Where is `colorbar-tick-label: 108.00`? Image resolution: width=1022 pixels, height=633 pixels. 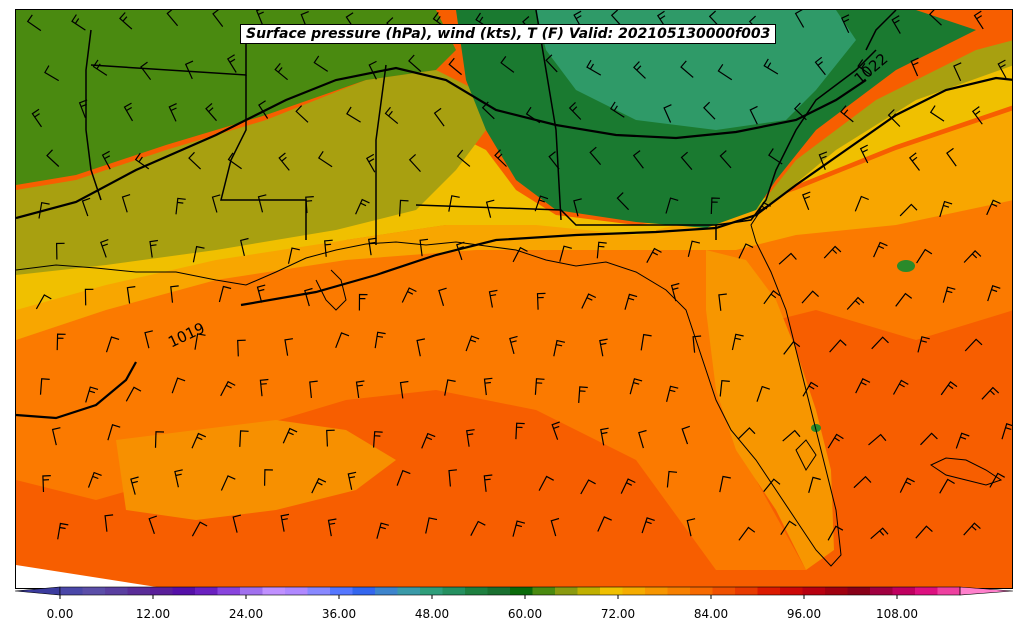
colorbar-tick-label: 108.00 is located at coordinates (897, 614).